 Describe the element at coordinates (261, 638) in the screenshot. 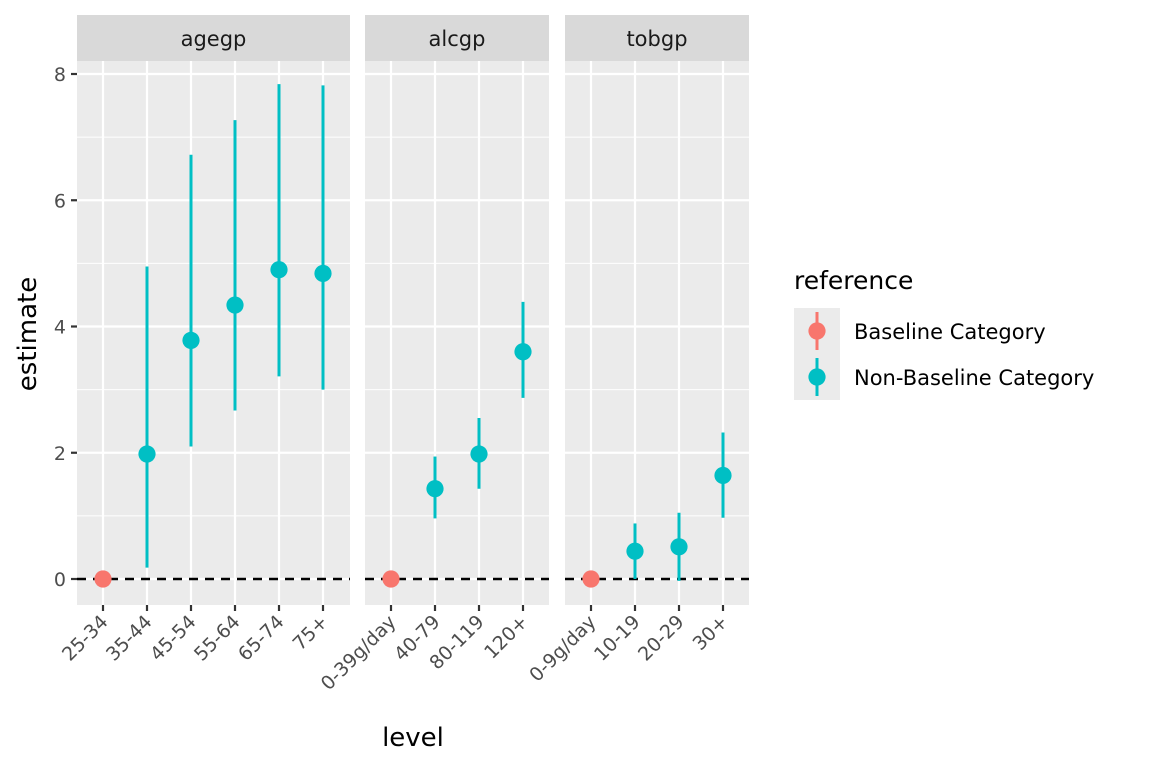

I see `x-tick-label: 65-74` at that location.